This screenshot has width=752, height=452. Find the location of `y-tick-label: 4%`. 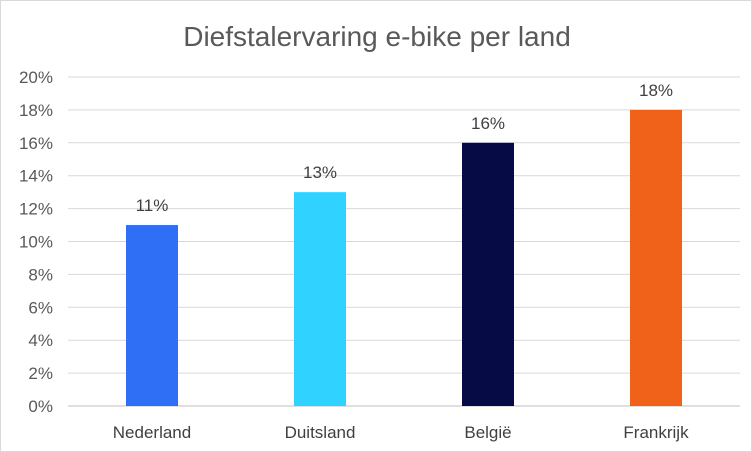

y-tick-label: 4% is located at coordinates (40, 340).